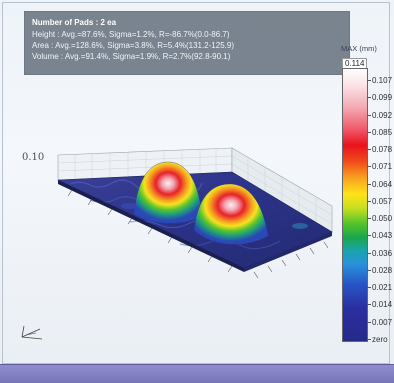 The height and width of the screenshot is (383, 394). What do you see at coordinates (291, 260) in the screenshot?
I see `y-axis-ticks` at bounding box center [291, 260].